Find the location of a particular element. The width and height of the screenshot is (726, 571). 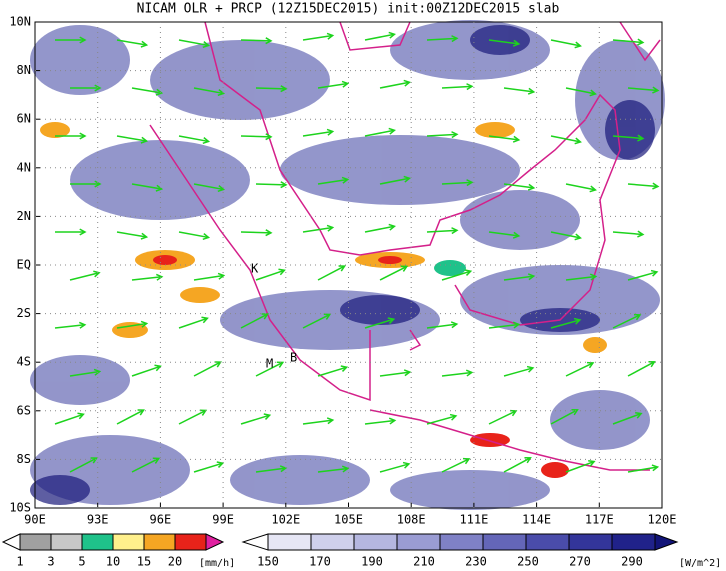

y-tick-label: 8S is located at coordinates (24, 459).